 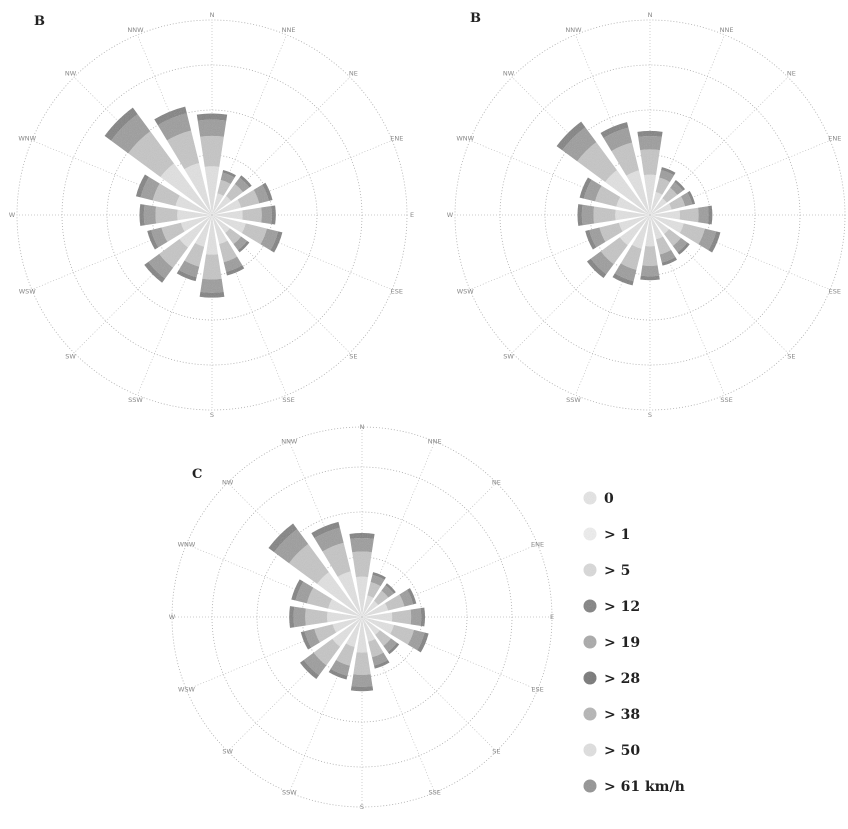 What do you see at coordinates (625, 168) in the screenshot?
I see `petal-nnw` at bounding box center [625, 168].